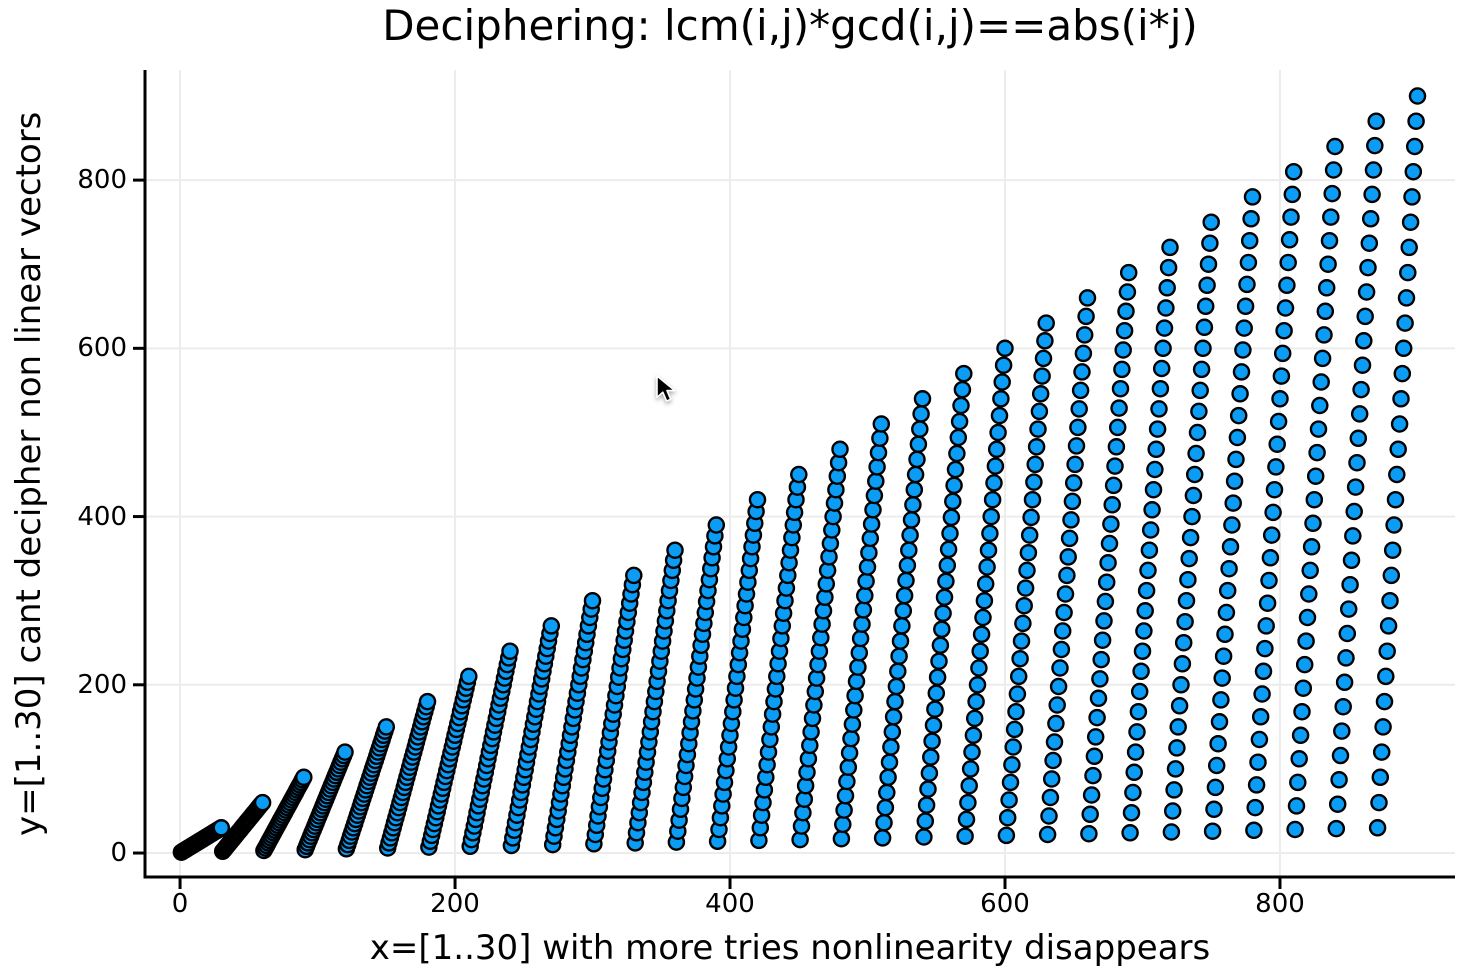 This screenshot has width=1480, height=973. Describe the element at coordinates (180, 904) in the screenshot. I see `x-tick-label: 0` at that location.